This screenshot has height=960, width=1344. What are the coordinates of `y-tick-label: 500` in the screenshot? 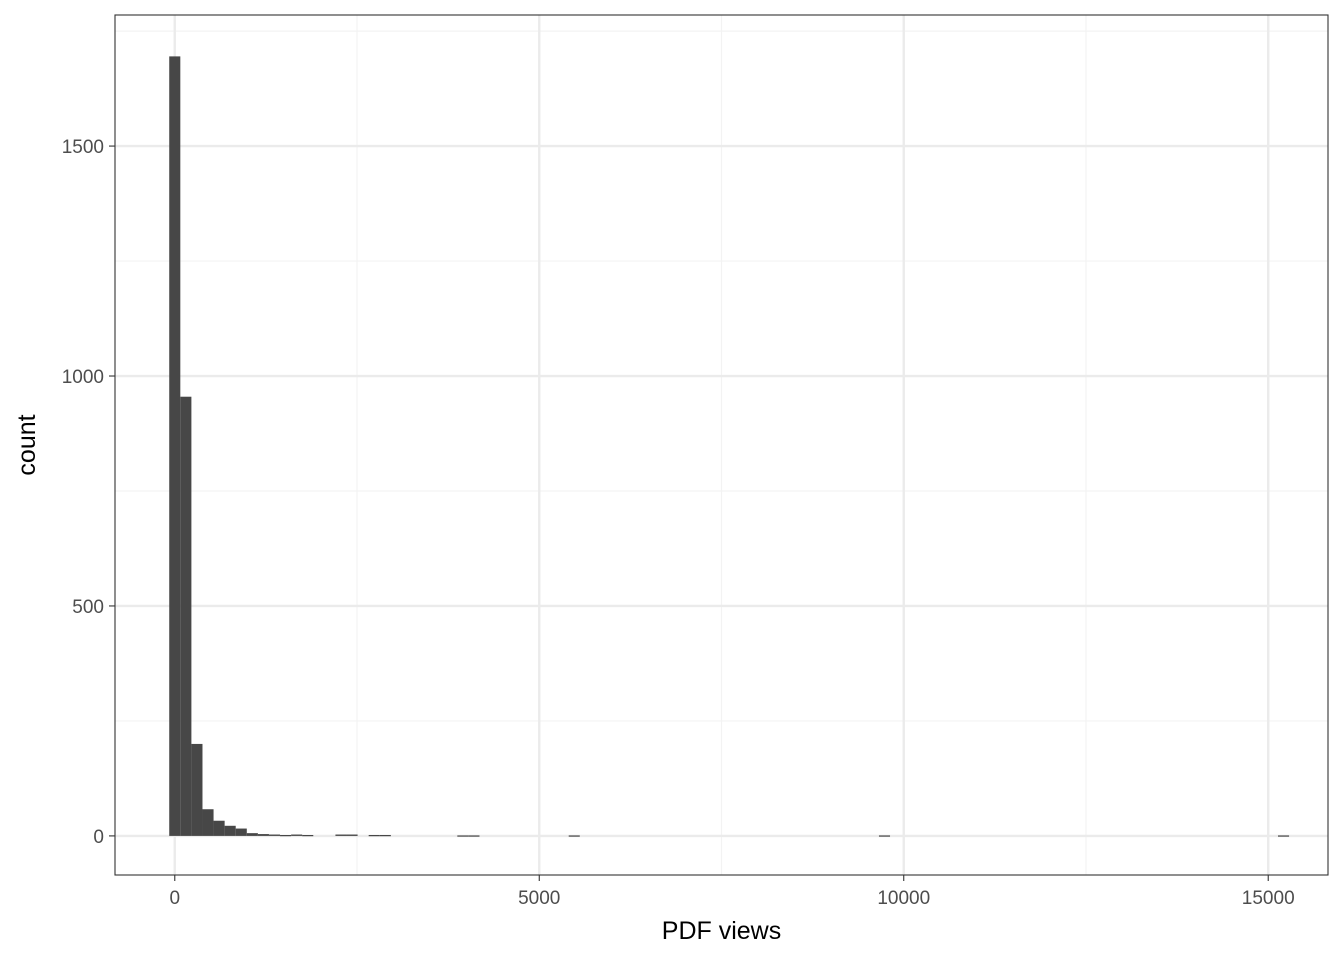 It's located at (88, 607).